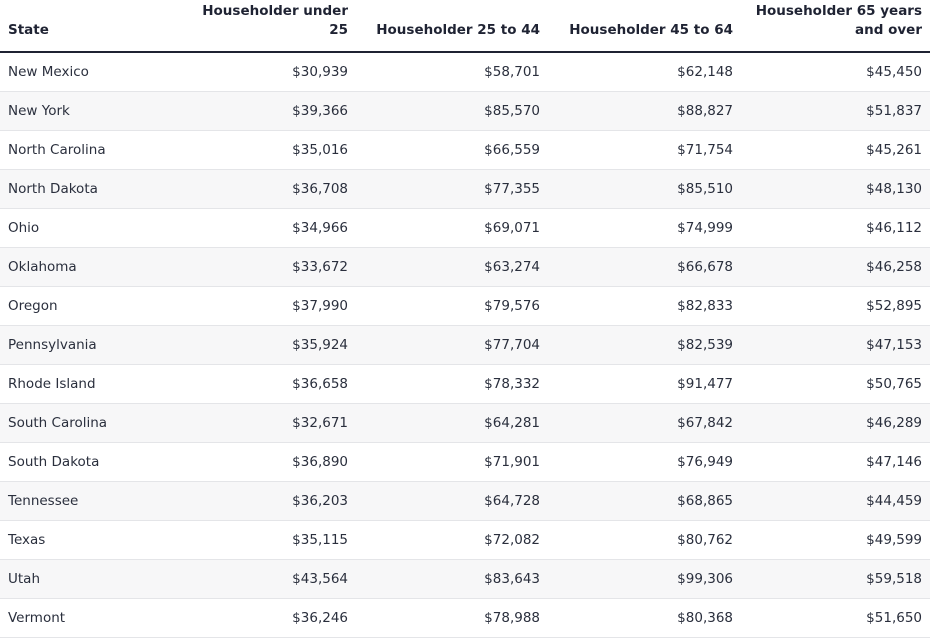 The image size is (930, 638). I want to click on state-cell: South Dakota, so click(90, 462).